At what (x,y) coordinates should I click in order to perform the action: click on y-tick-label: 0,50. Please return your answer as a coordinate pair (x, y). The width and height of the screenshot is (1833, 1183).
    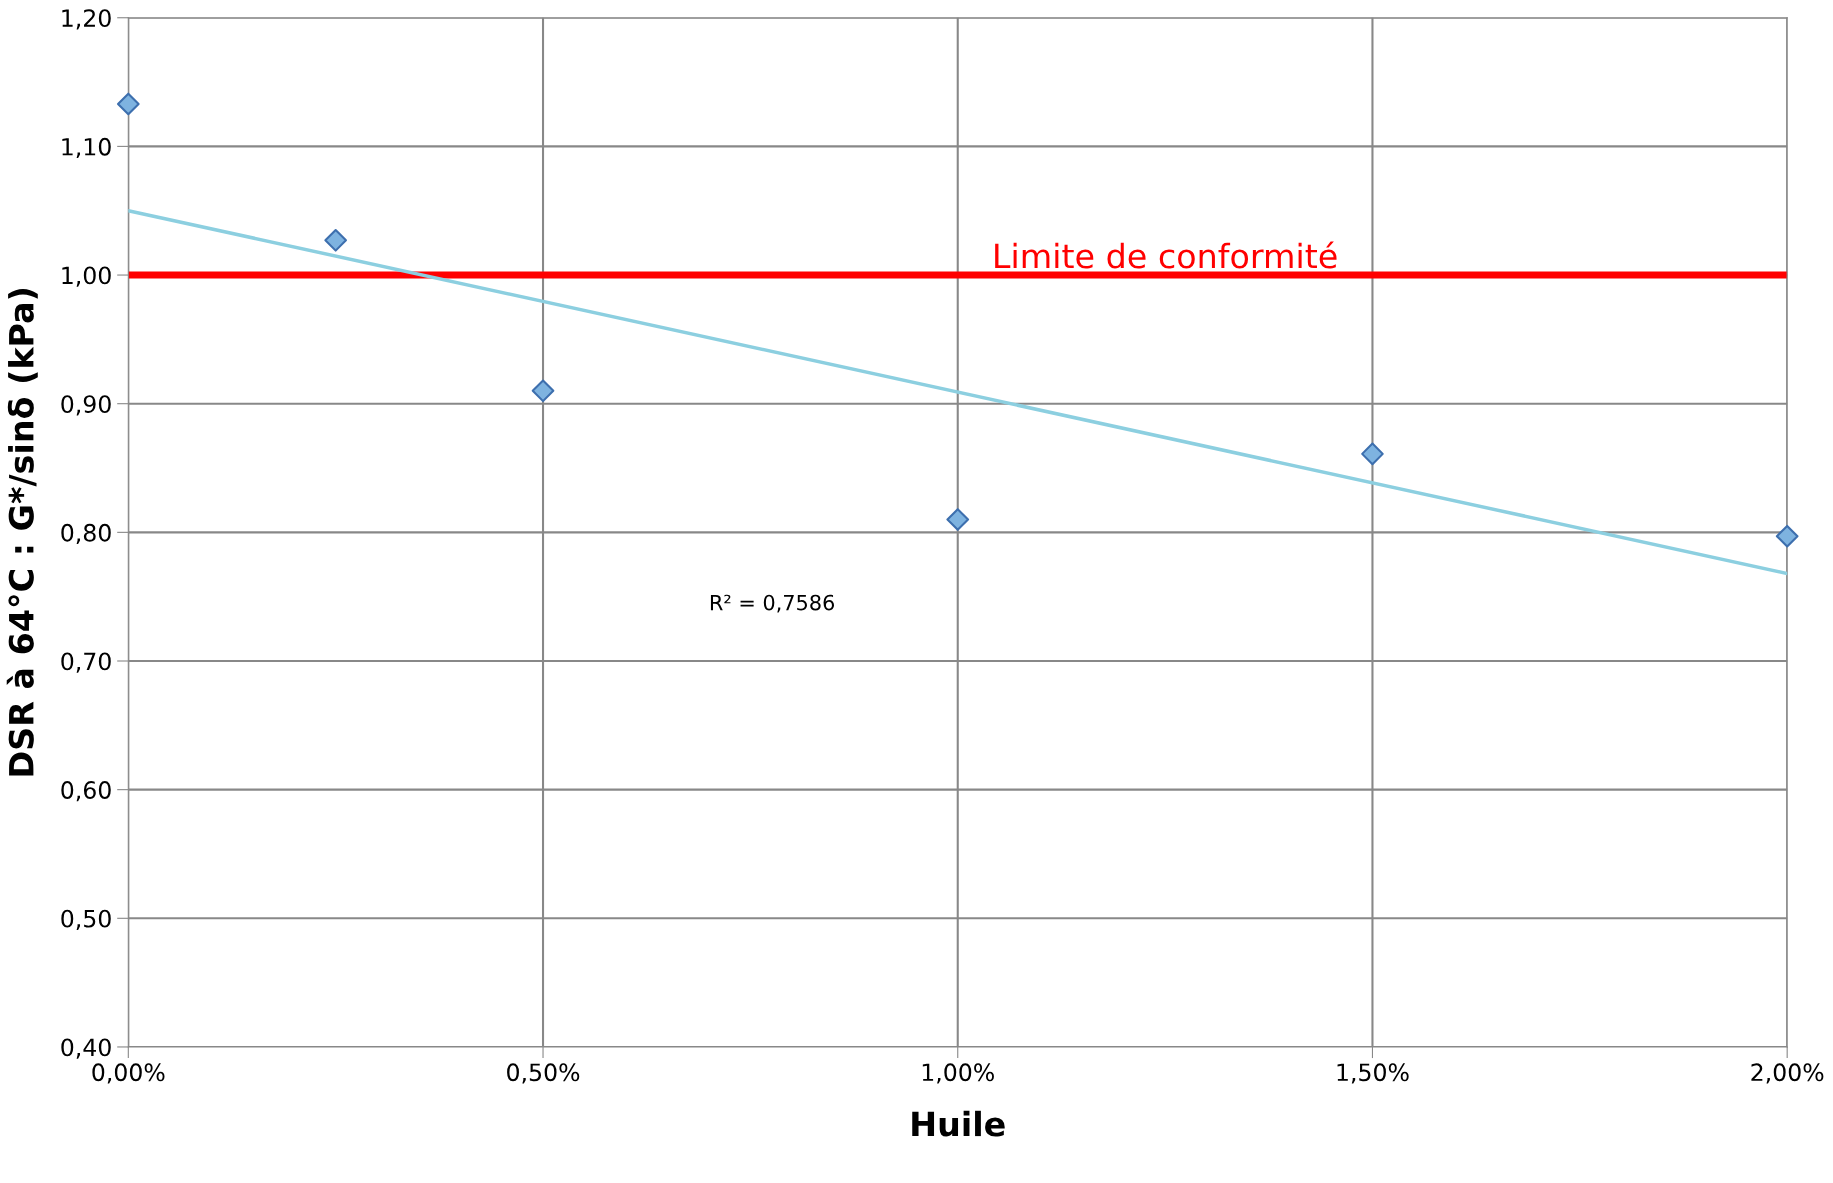
    Looking at the image, I should click on (86, 920).